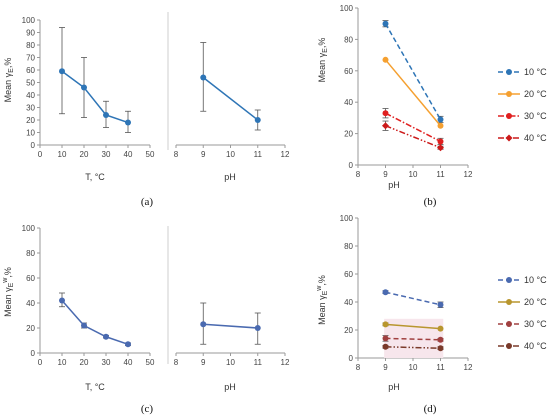 Image resolution: width=550 pixels, height=419 pixels. What do you see at coordinates (522, 313) in the screenshot?
I see `panel-d-legend: 10 °C 20 °C 30 °C 40 °C` at bounding box center [522, 313].